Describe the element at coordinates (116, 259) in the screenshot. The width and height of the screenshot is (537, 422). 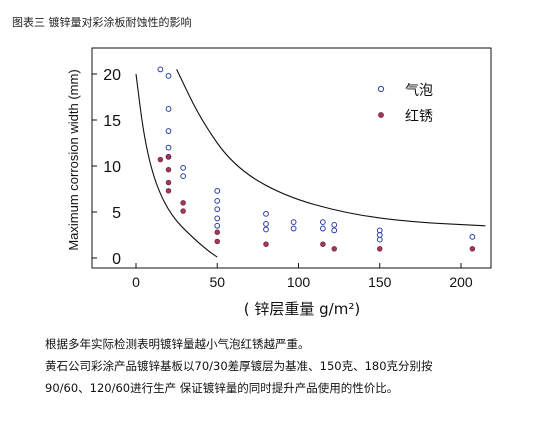
I see `y-tick-label: 0` at that location.